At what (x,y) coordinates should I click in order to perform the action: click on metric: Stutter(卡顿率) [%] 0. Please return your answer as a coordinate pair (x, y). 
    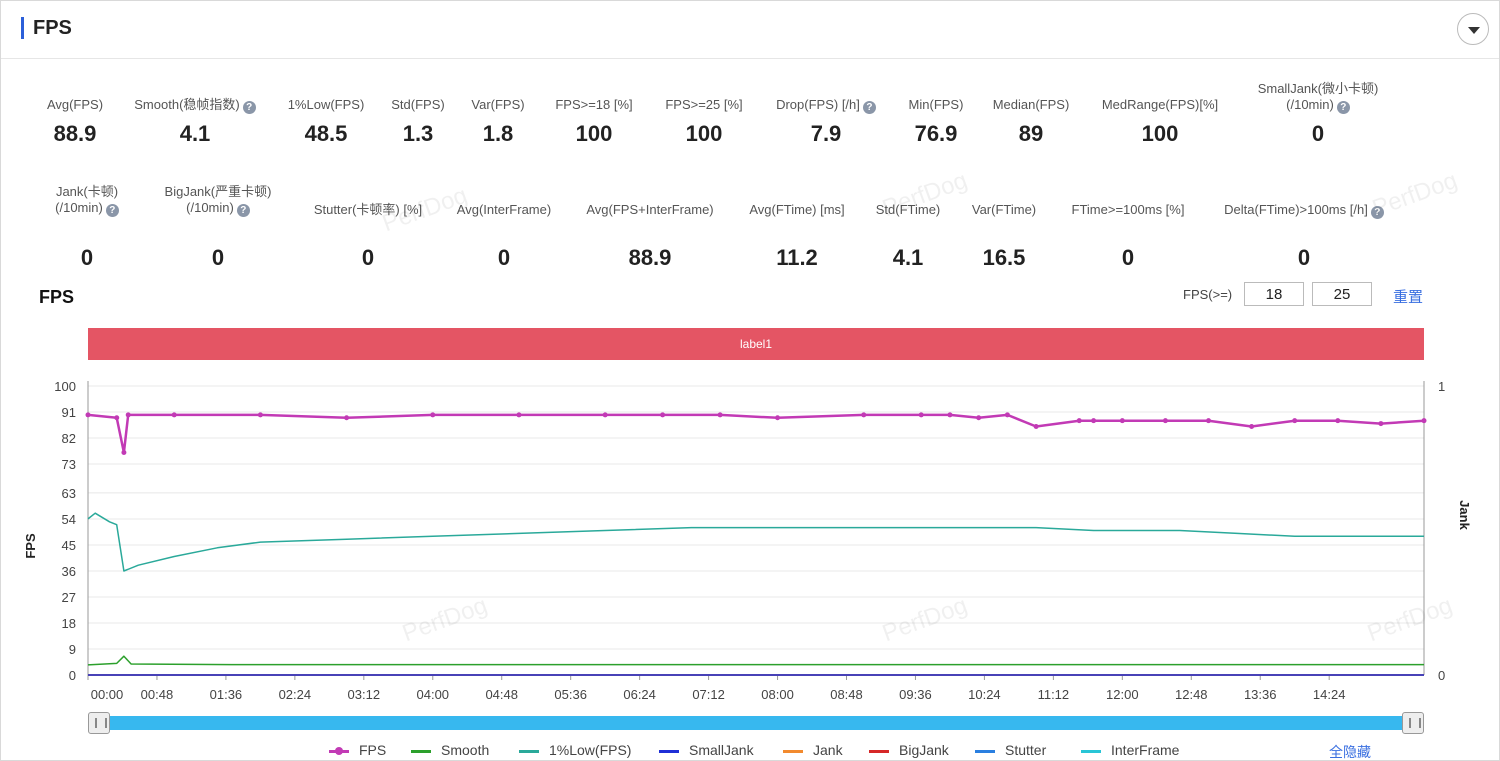
    Looking at the image, I should click on (368, 237).